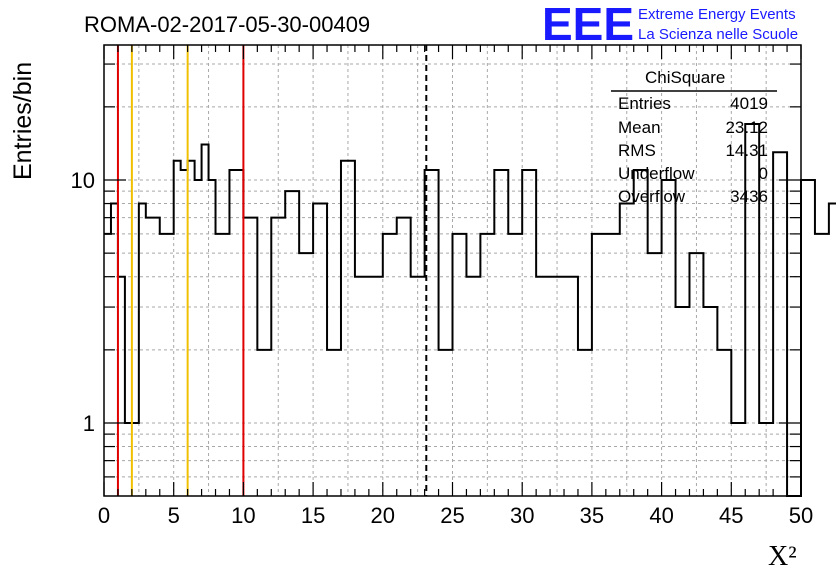 This screenshot has width=836, height=572. What do you see at coordinates (656, 173) in the screenshot?
I see `stats-label: Underflow` at bounding box center [656, 173].